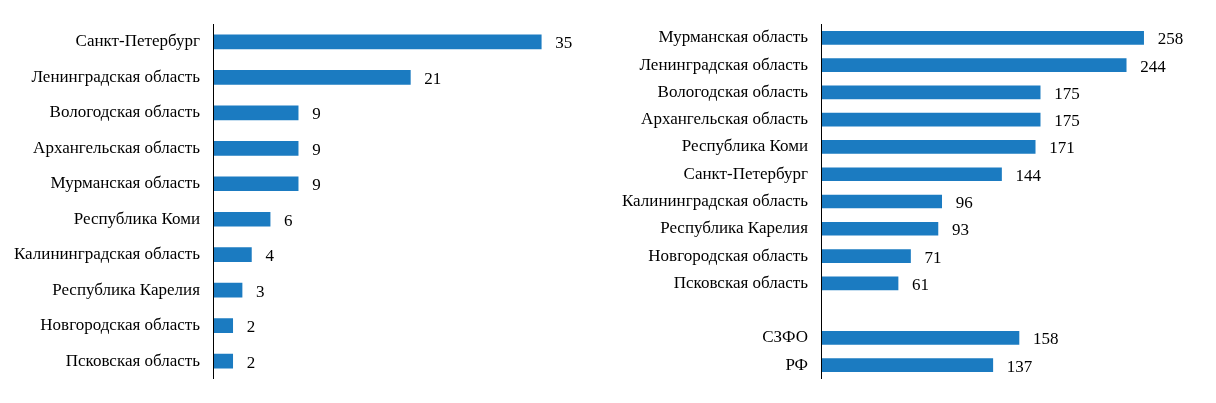 The width and height of the screenshot is (1216, 403). Describe the element at coordinates (1153, 66) in the screenshot. I see `data-label: 244` at that location.